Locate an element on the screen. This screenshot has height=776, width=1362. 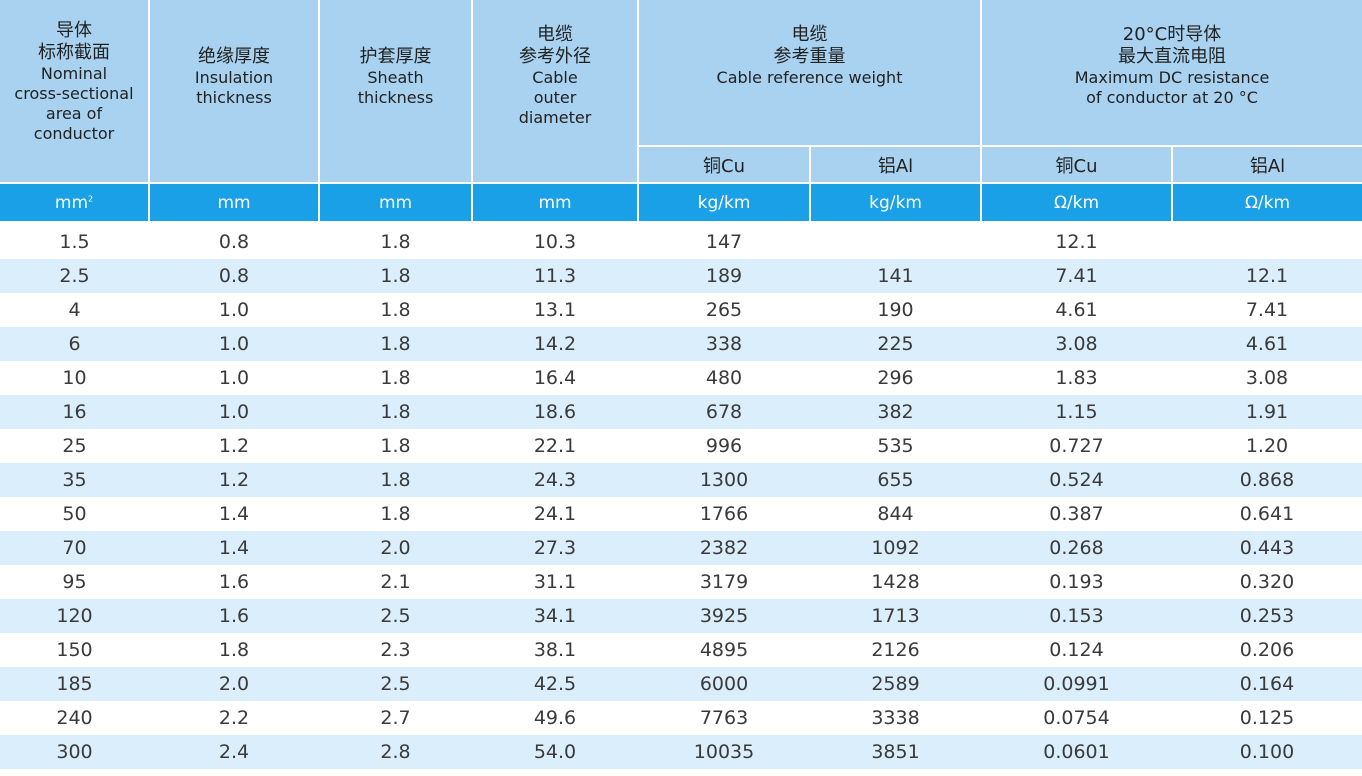
cell-sheath: 2.7 is located at coordinates (395, 718).